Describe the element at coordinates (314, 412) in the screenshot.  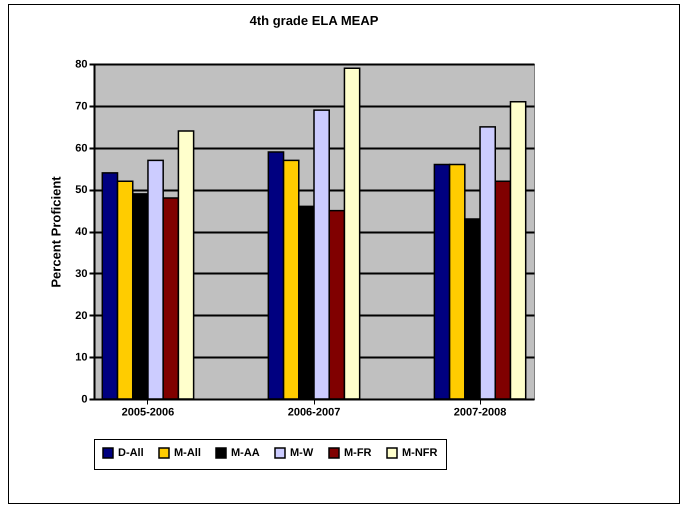
I see `x-tick-label: 2006-2007` at that location.